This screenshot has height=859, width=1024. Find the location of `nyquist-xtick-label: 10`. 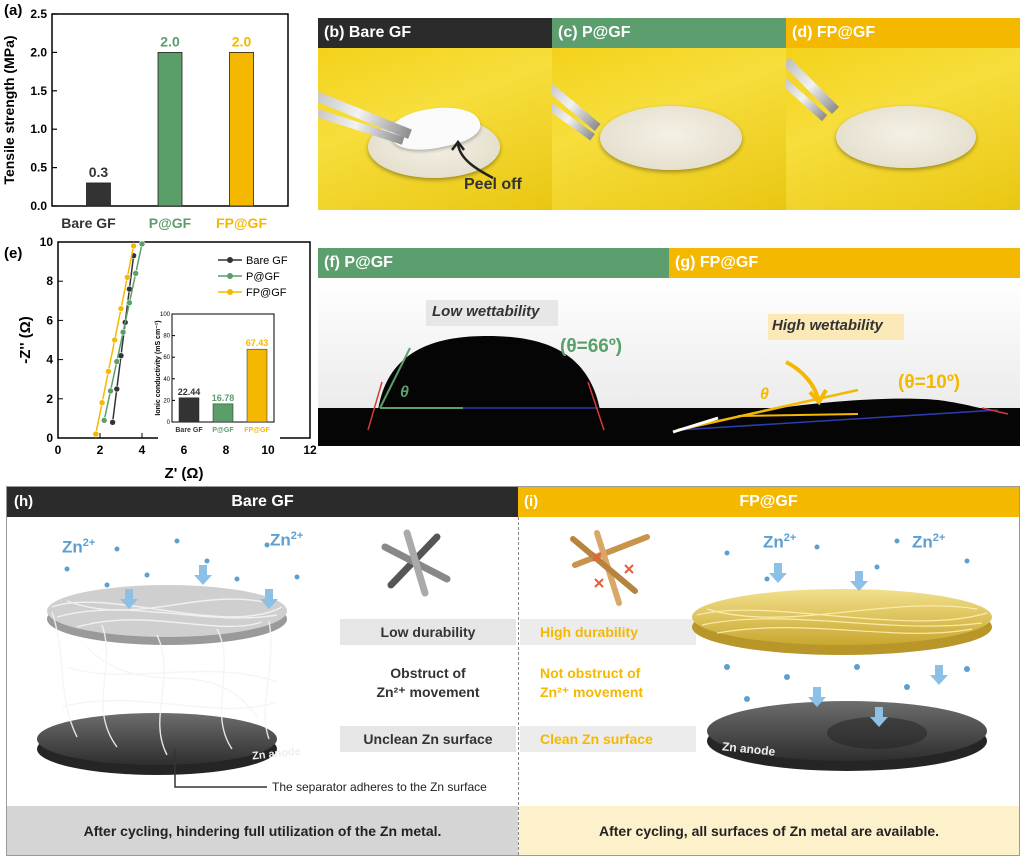

nyquist-xtick-label: 10 is located at coordinates (268, 450).